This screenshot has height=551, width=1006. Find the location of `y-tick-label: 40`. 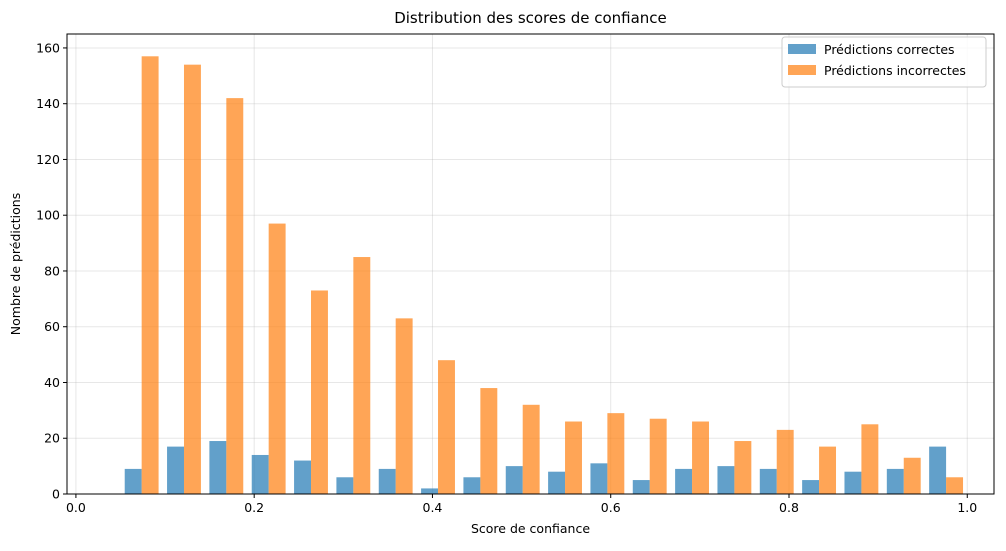

y-tick-label: 40 is located at coordinates (52, 382).